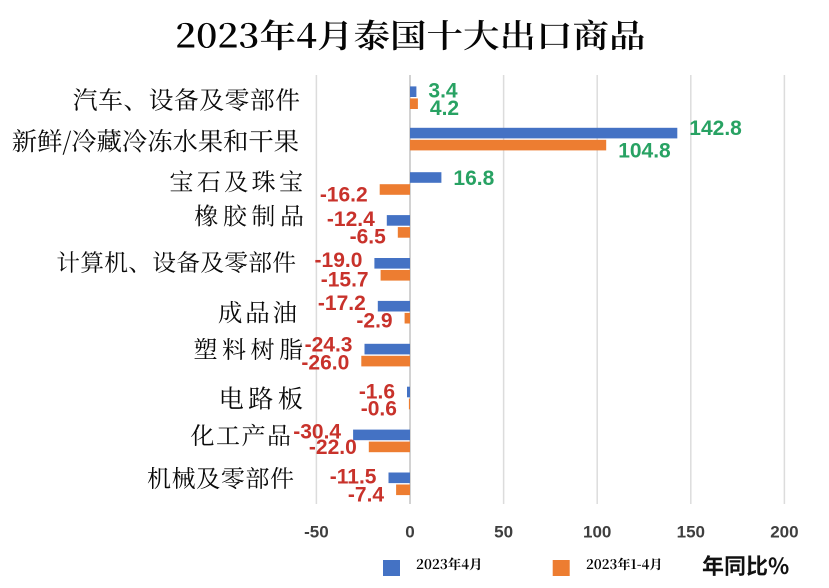 The image size is (829, 588). I want to click on svg-text: -12.4, so click(351, 219).